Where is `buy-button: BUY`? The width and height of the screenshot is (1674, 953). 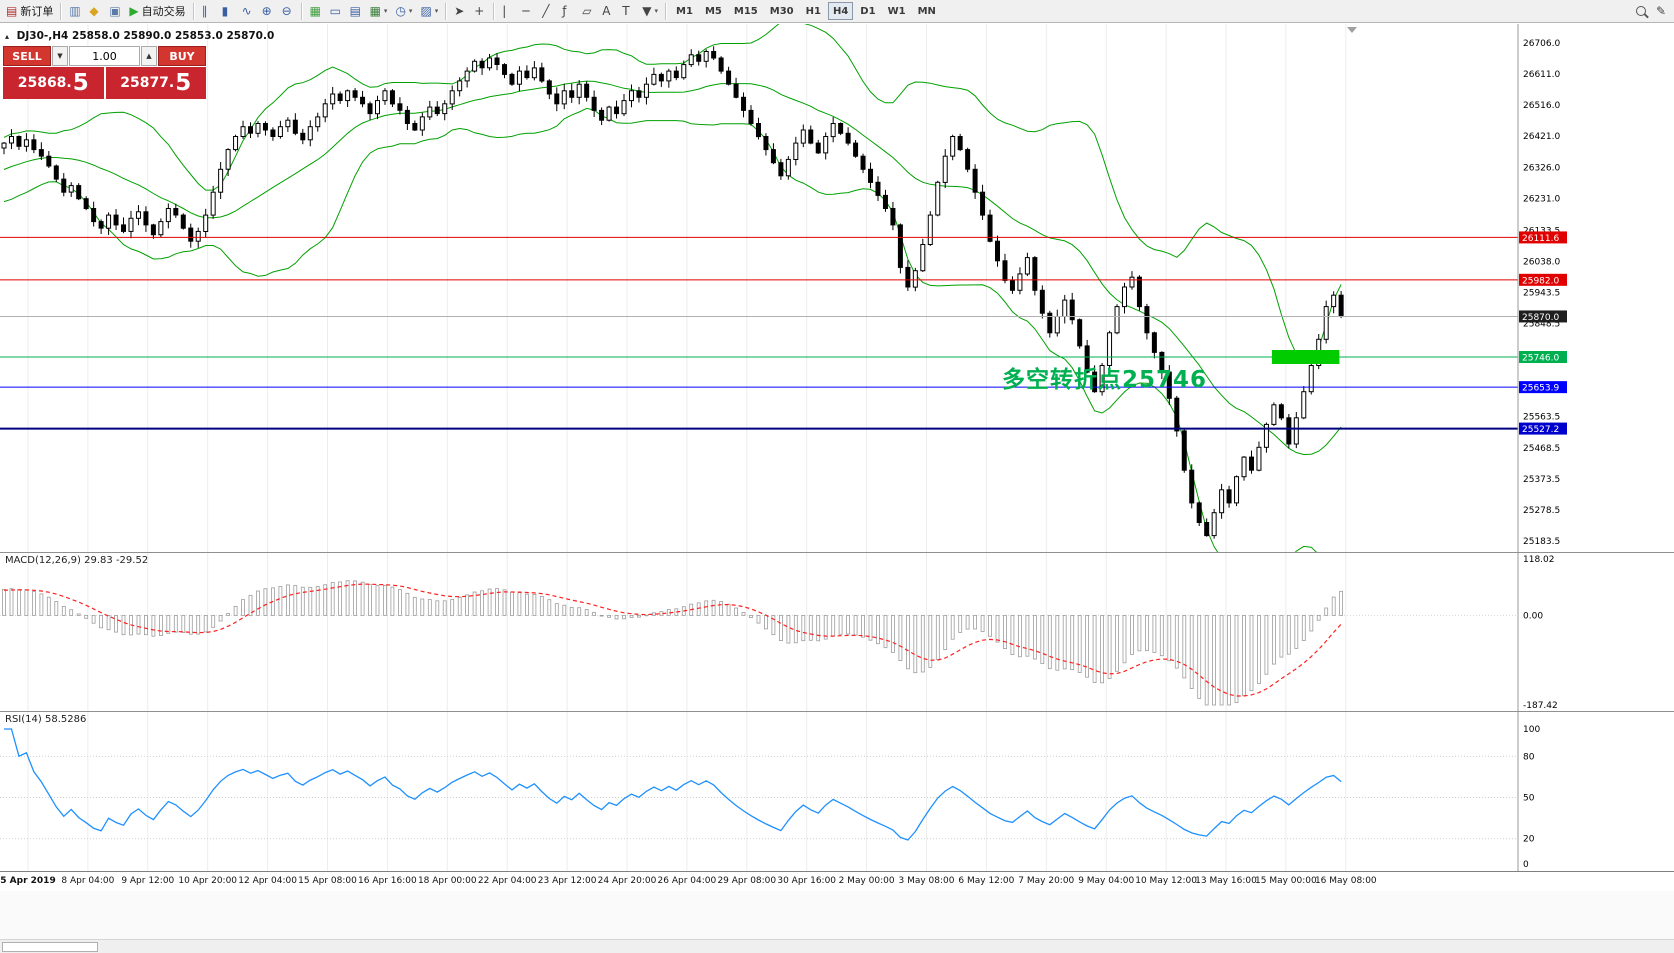
buy-button: BUY is located at coordinates (182, 56).